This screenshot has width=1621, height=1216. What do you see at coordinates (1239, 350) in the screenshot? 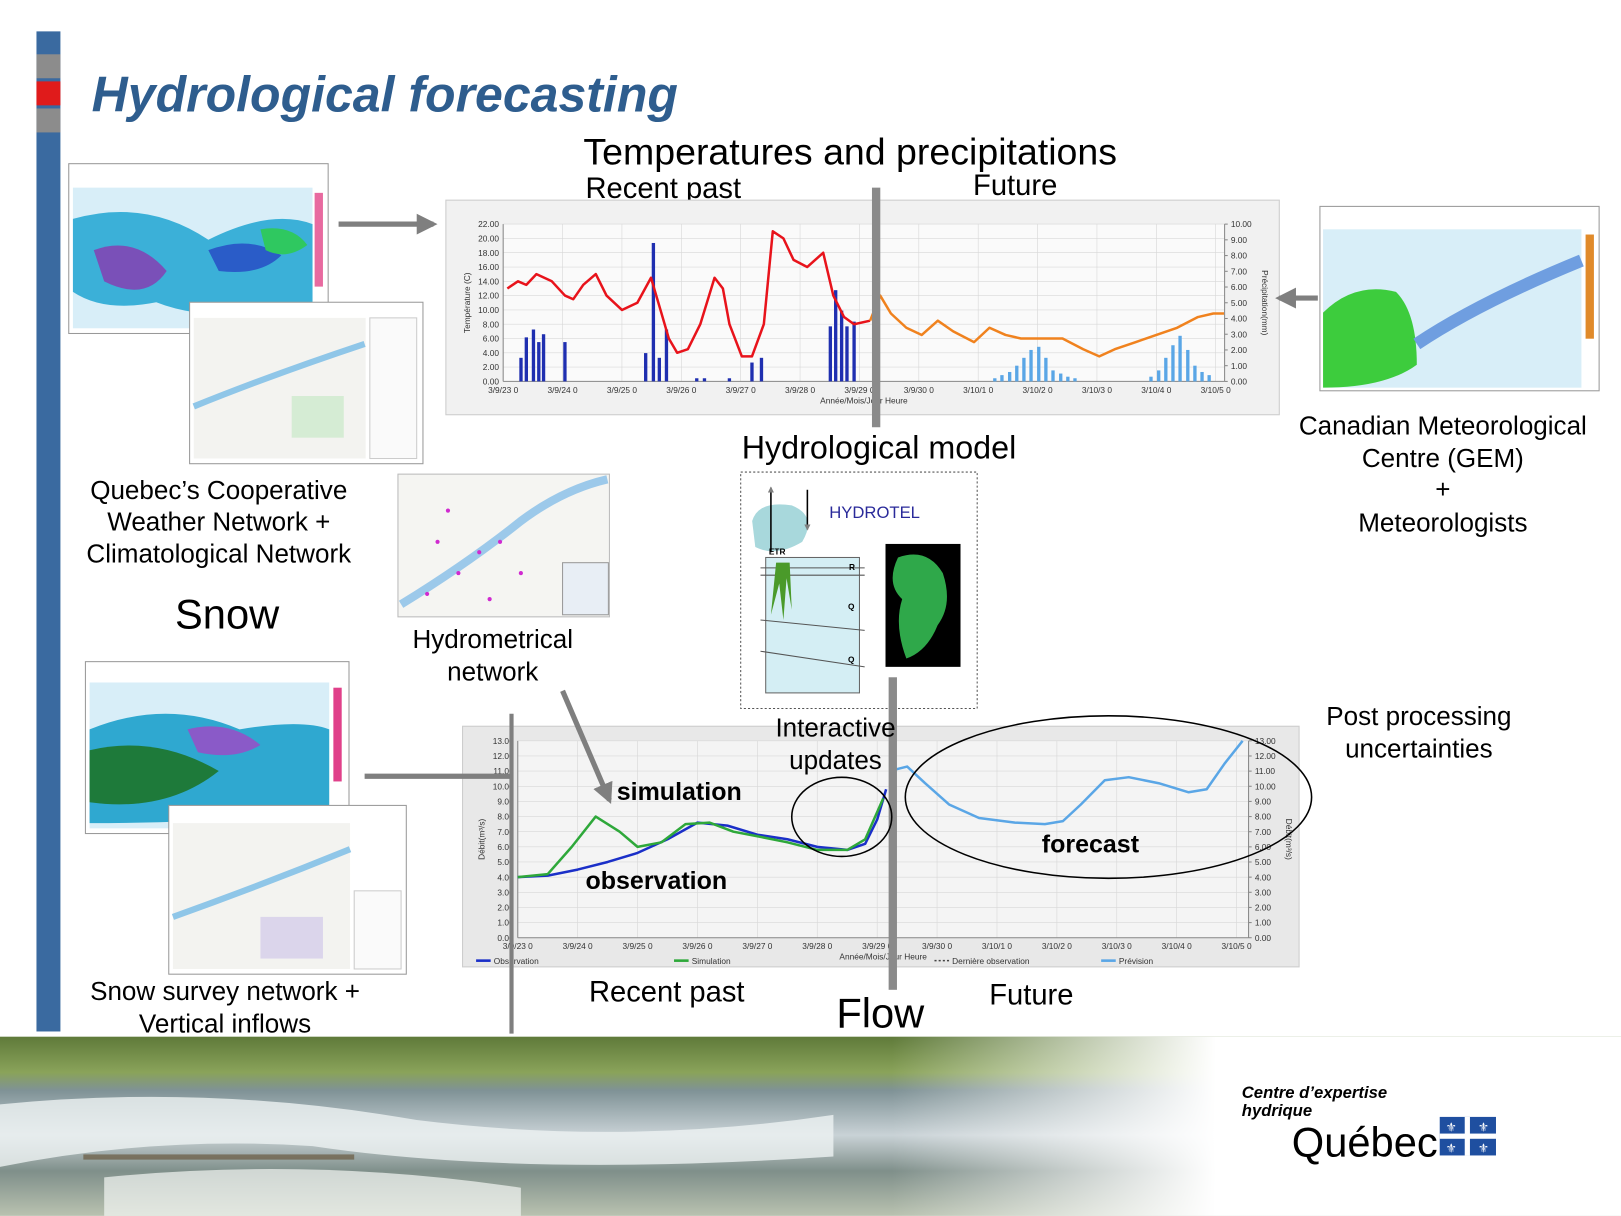
I see `y2-tick-label: 2.00` at bounding box center [1239, 350].